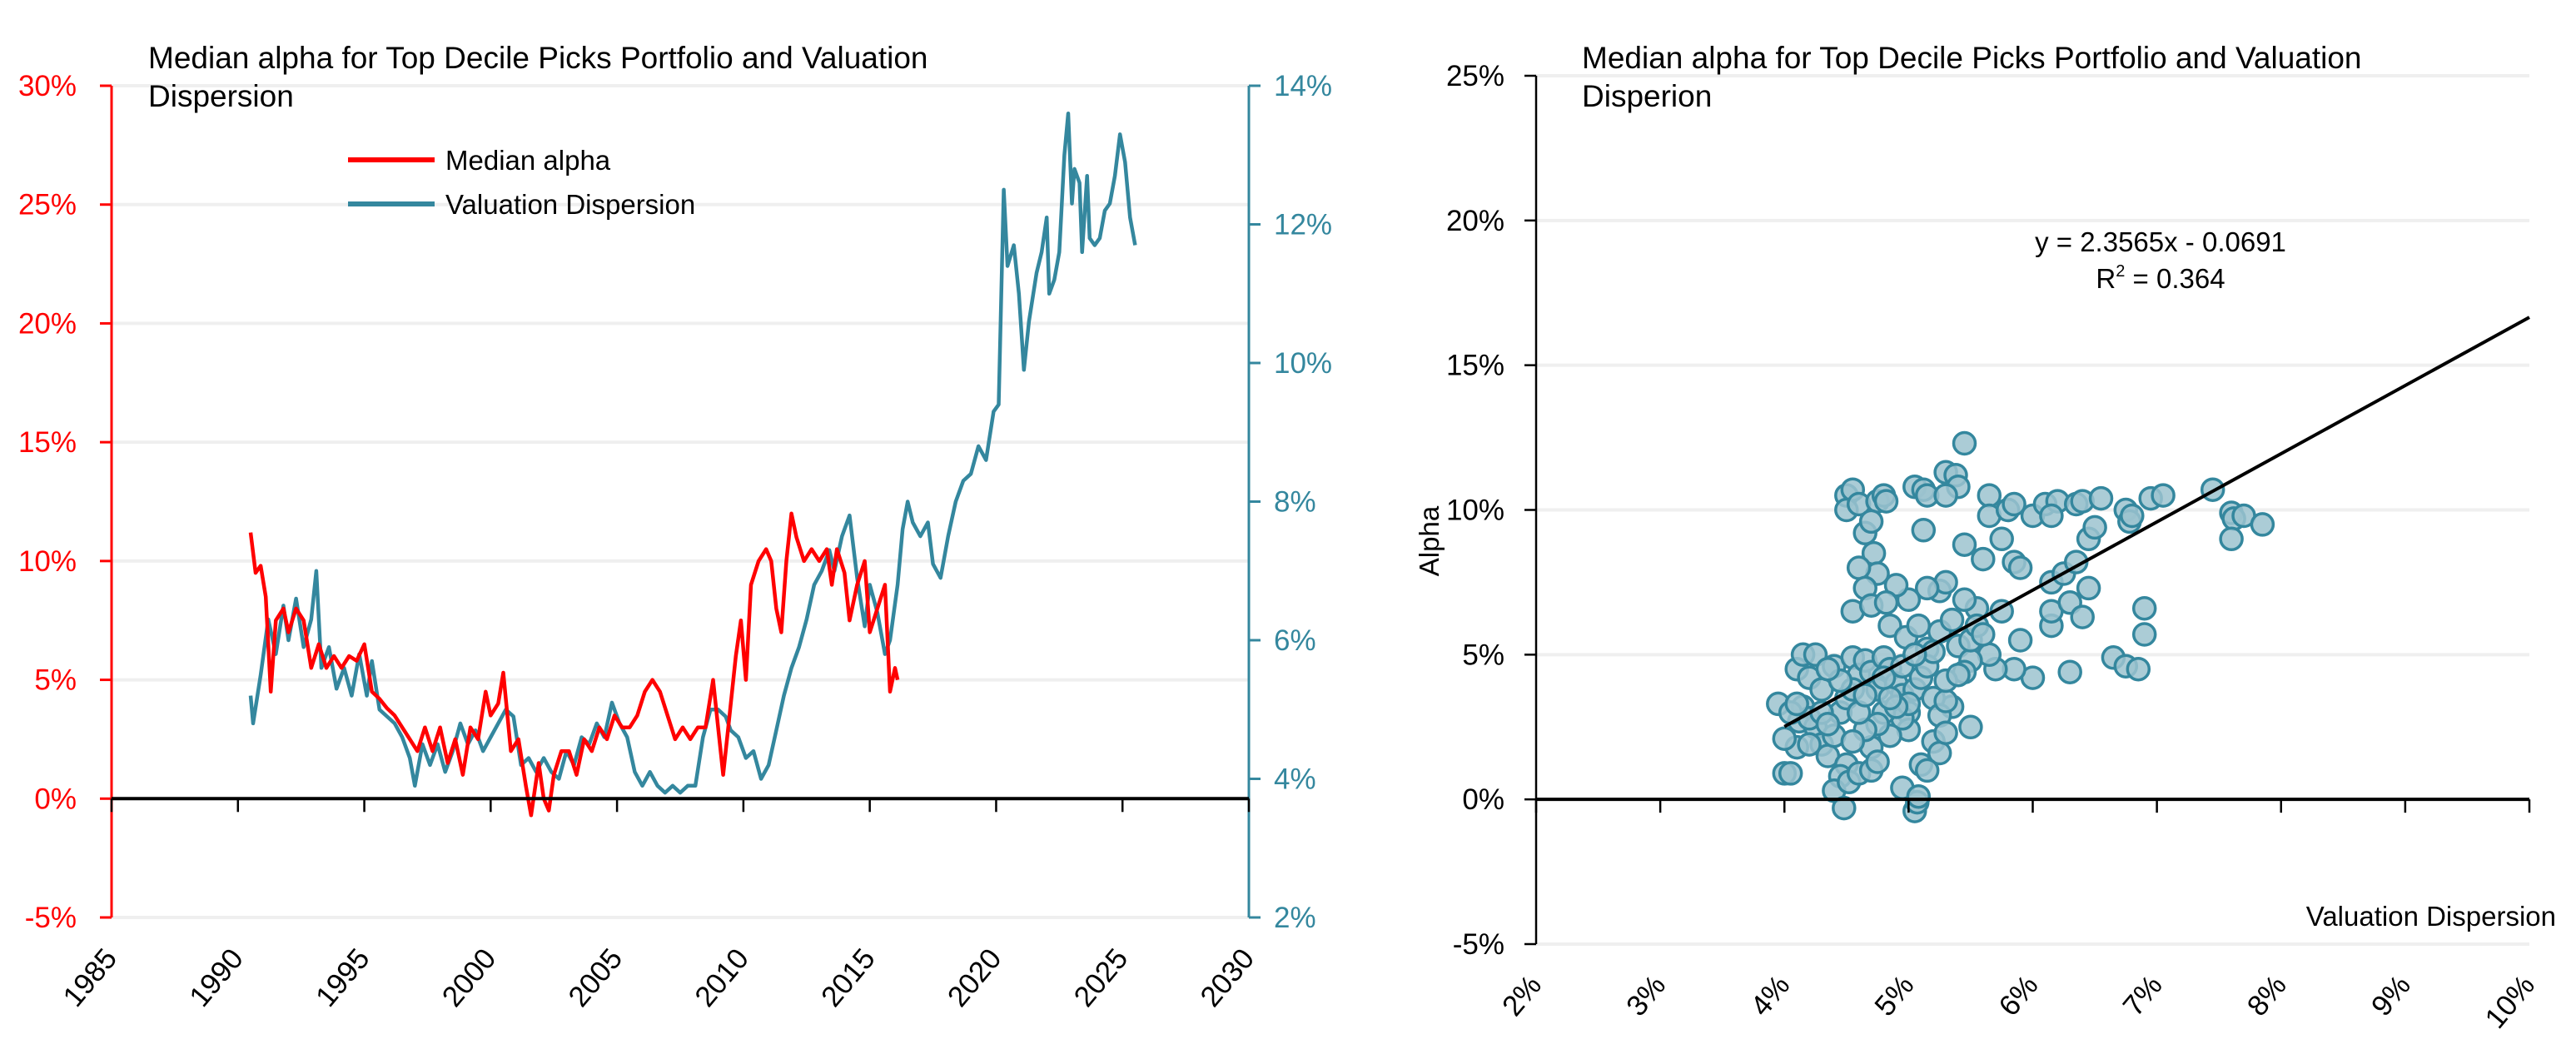  What do you see at coordinates (1483, 655) in the screenshot?
I see `y-tick-label: 5%` at bounding box center [1483, 655].